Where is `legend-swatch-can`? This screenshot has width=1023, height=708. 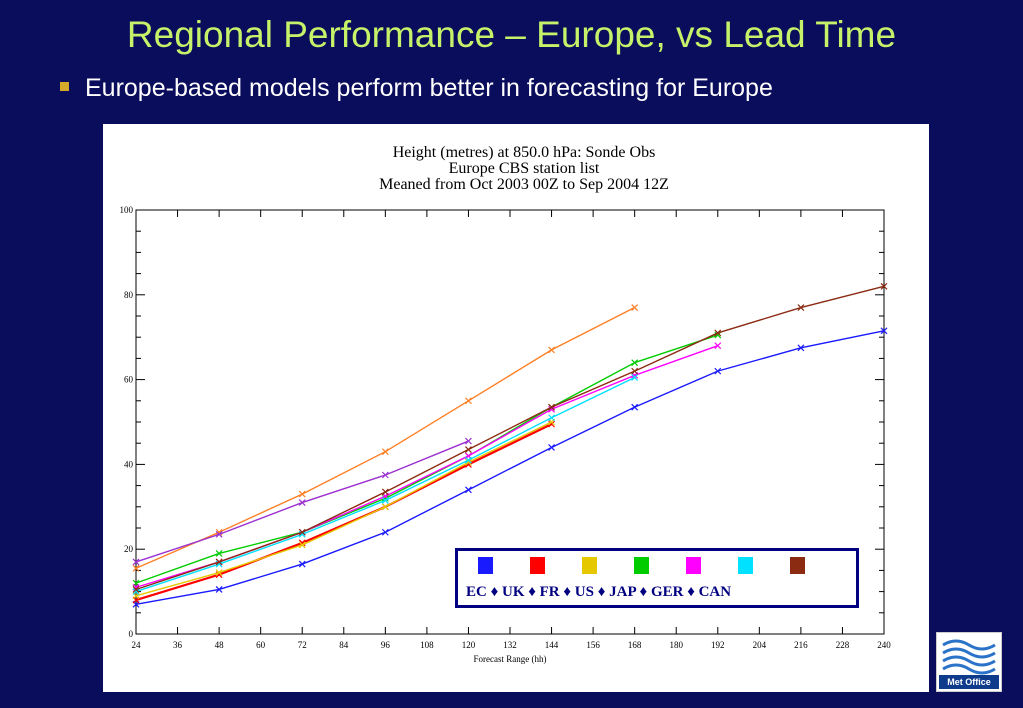
legend-swatch-can is located at coordinates (797, 565).